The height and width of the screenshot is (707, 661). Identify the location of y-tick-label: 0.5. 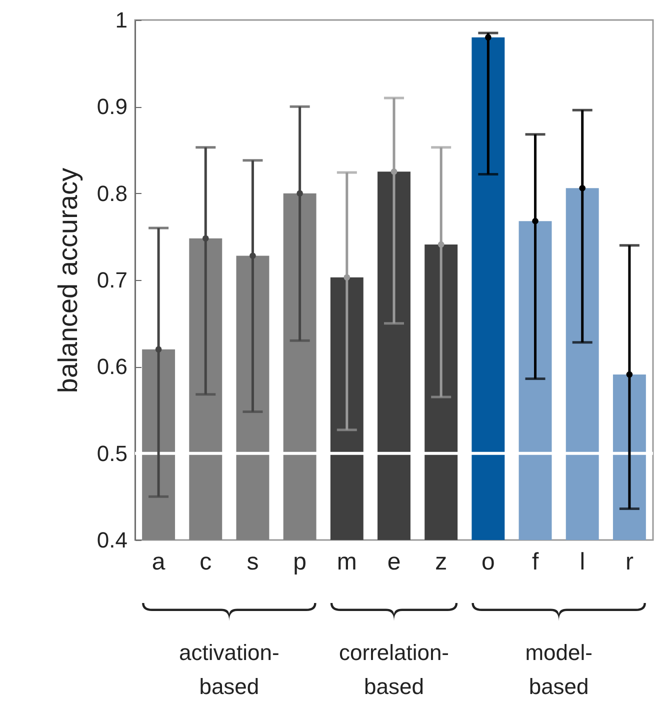
(112, 453).